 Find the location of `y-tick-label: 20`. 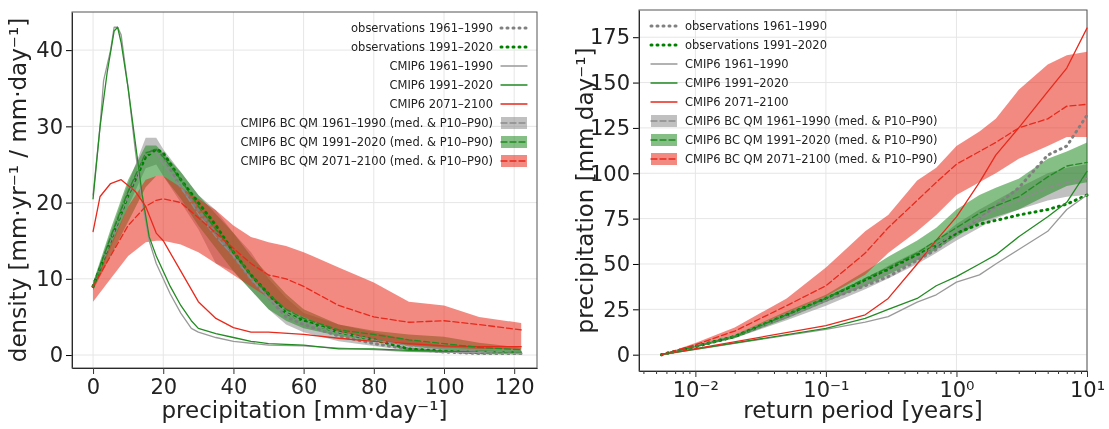

y-tick-label: 20 is located at coordinates (49, 202).